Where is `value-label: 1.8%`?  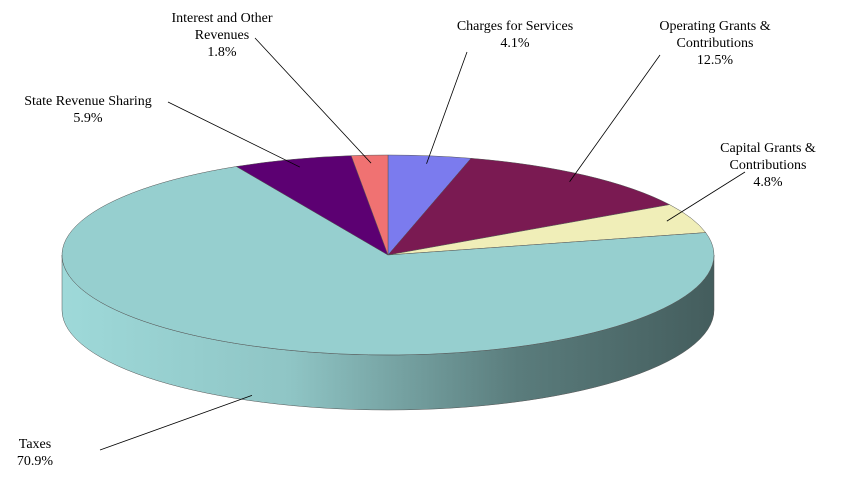
value-label: 1.8% is located at coordinates (222, 52).